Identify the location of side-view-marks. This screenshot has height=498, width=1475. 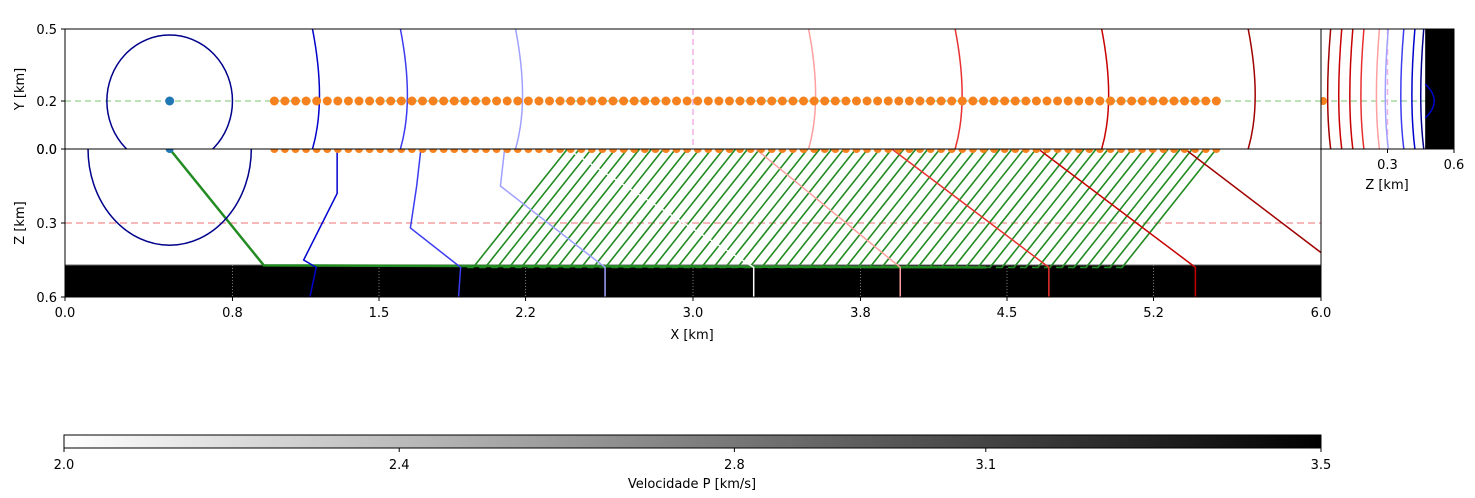
(1387, 89).